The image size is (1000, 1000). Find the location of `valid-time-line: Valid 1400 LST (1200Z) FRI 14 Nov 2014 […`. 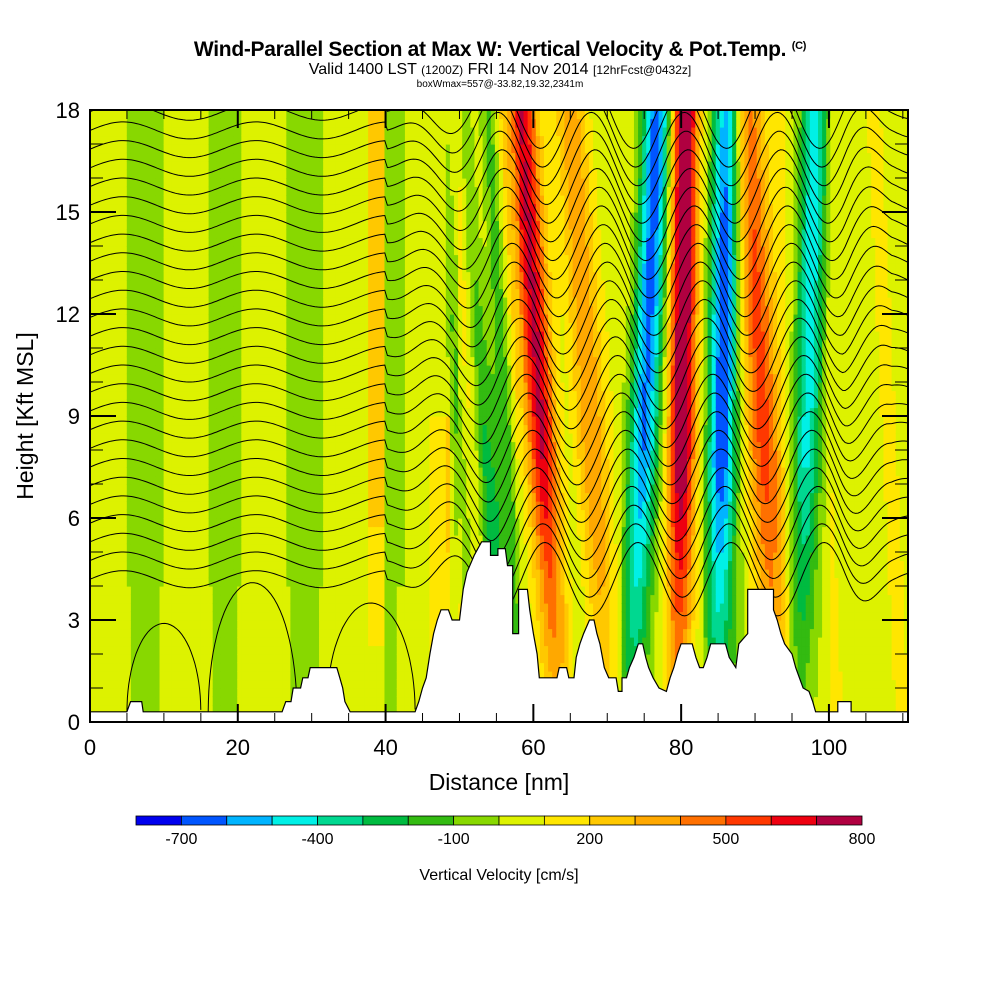

valid-time-line: Valid 1400 LST (1200Z) FRI 14 Nov 2014 [… is located at coordinates (500, 70).